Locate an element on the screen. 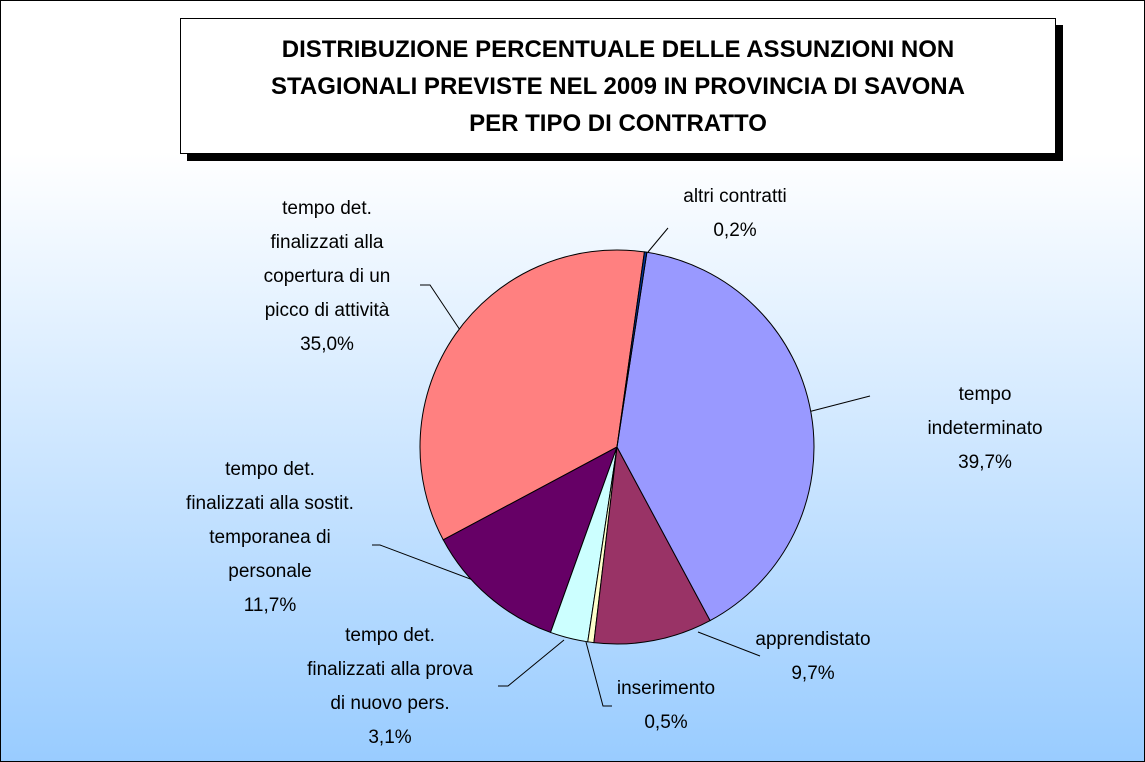  value-label: 0,5% is located at coordinates (666, 722).